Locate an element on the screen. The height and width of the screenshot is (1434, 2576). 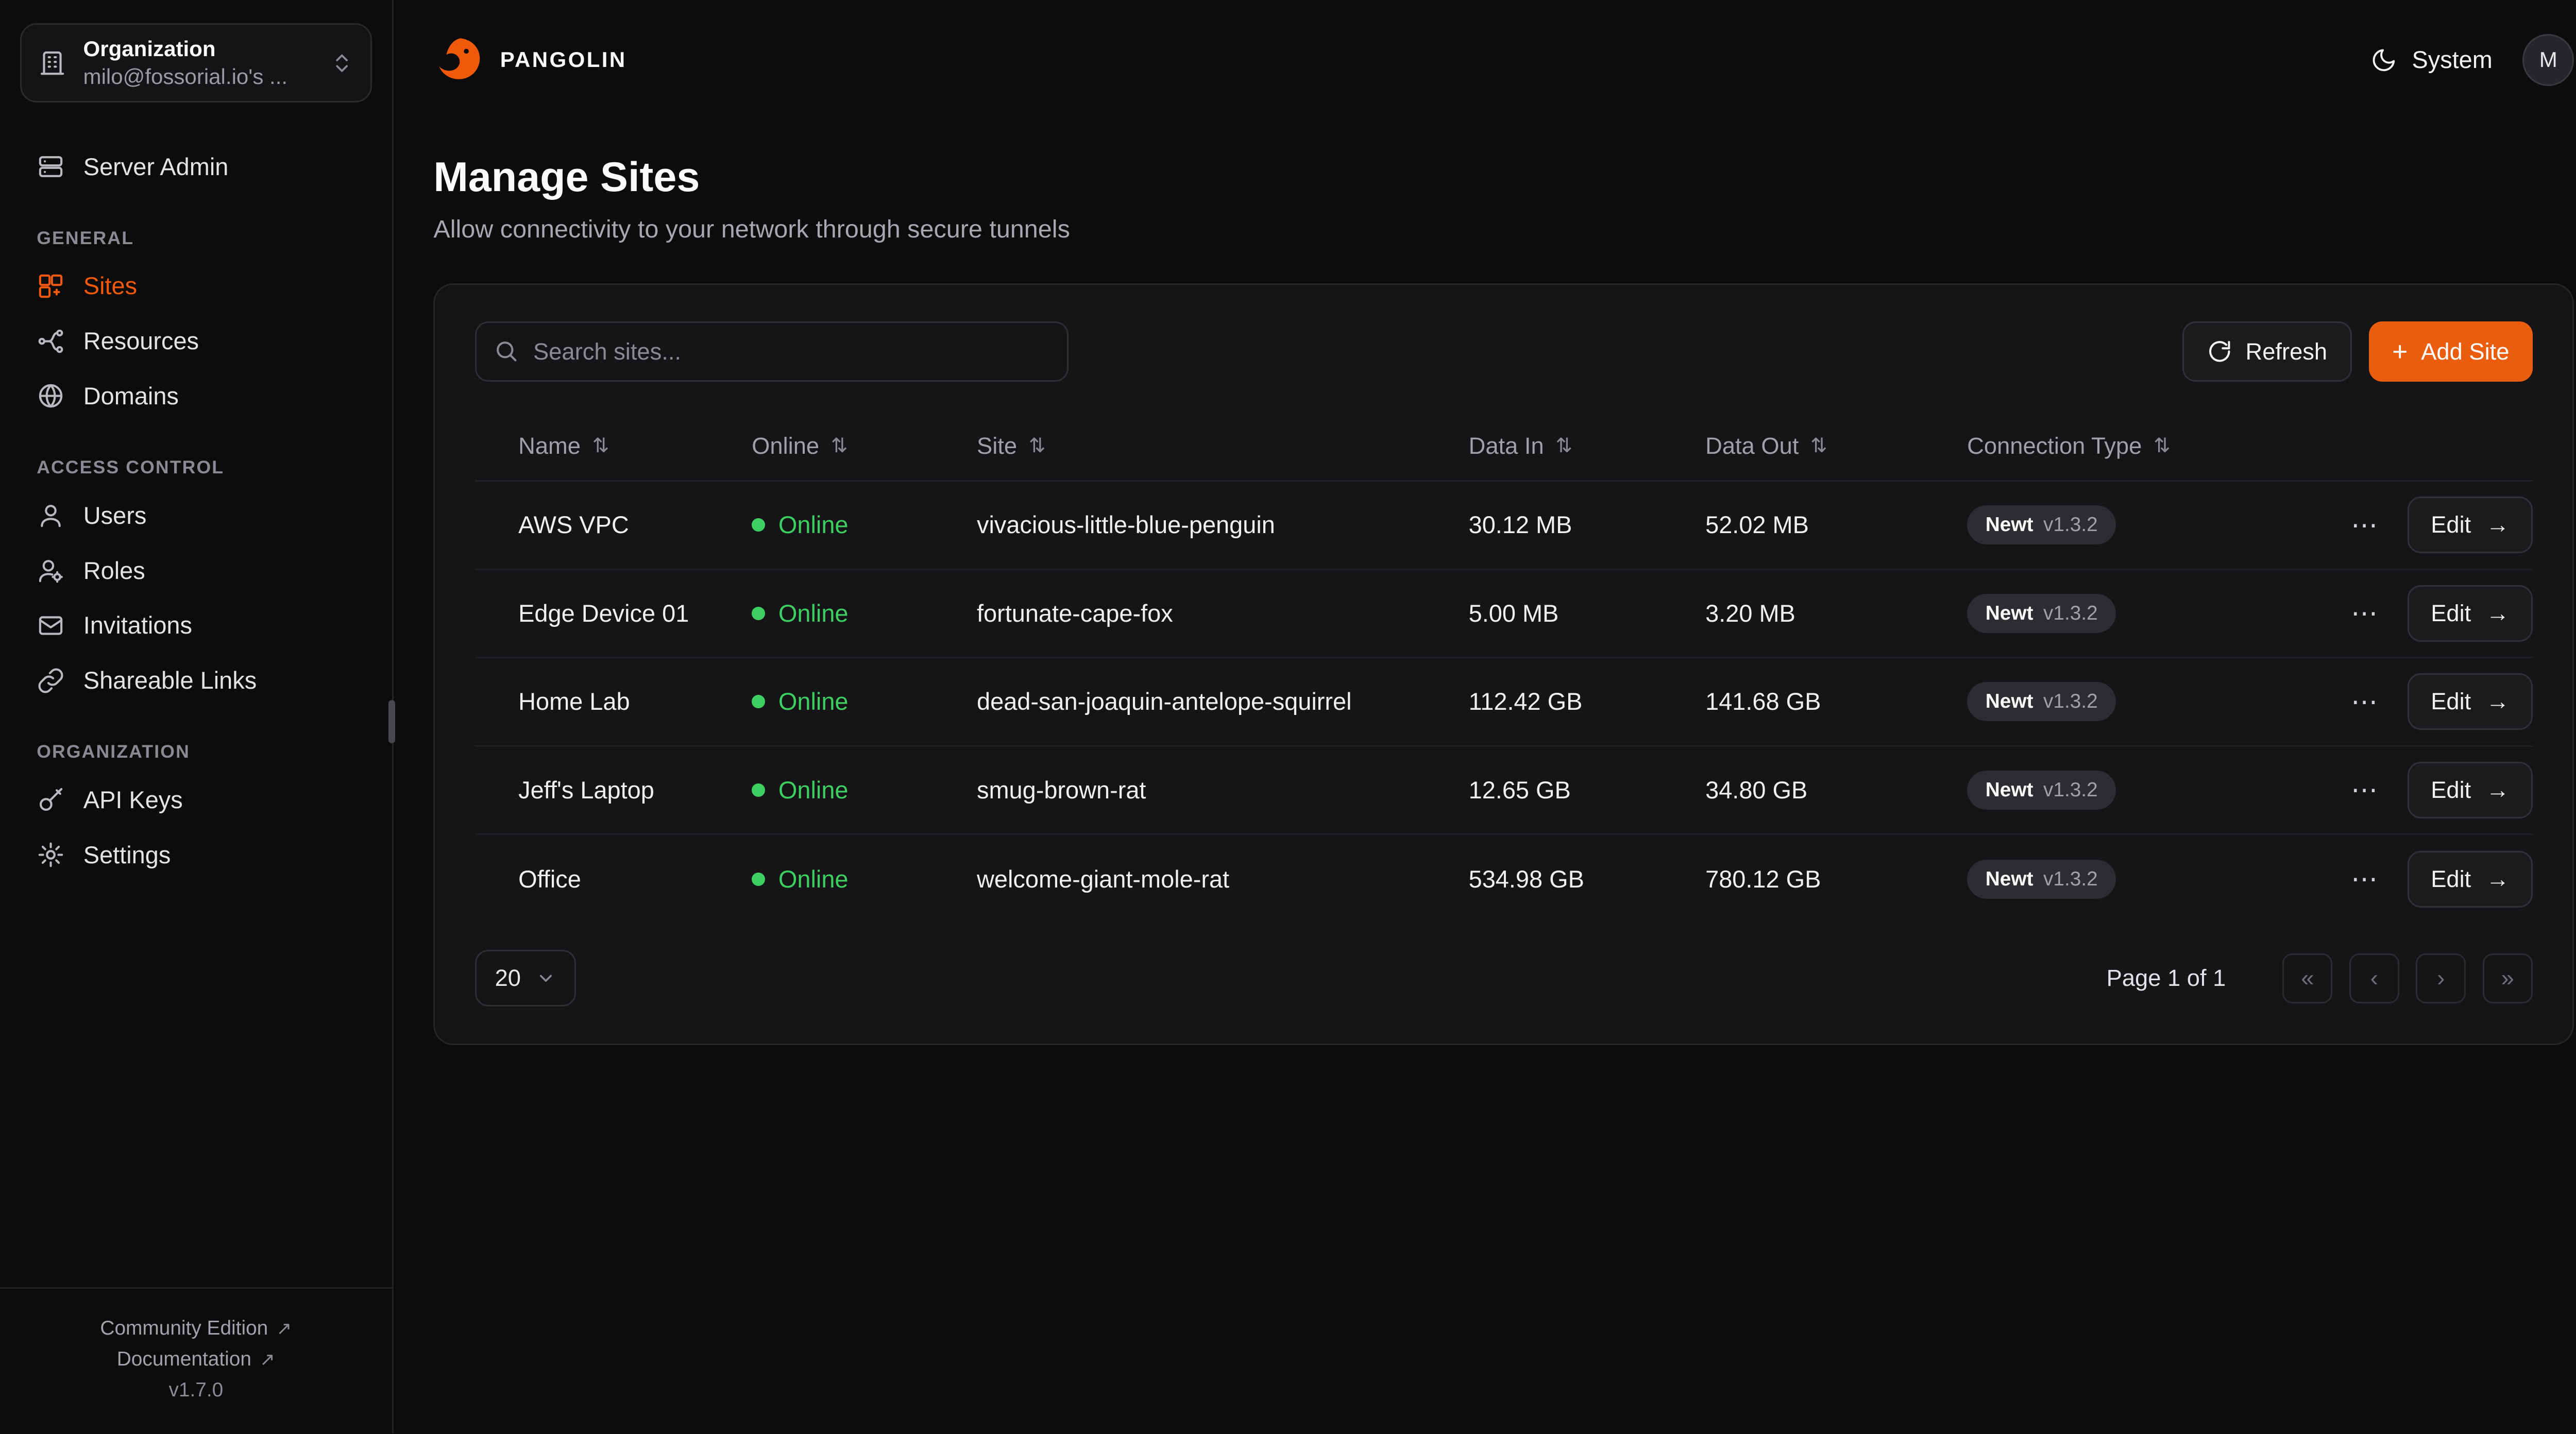
sidebar-item-server-admin: Server Admin is located at coordinates (196, 166).